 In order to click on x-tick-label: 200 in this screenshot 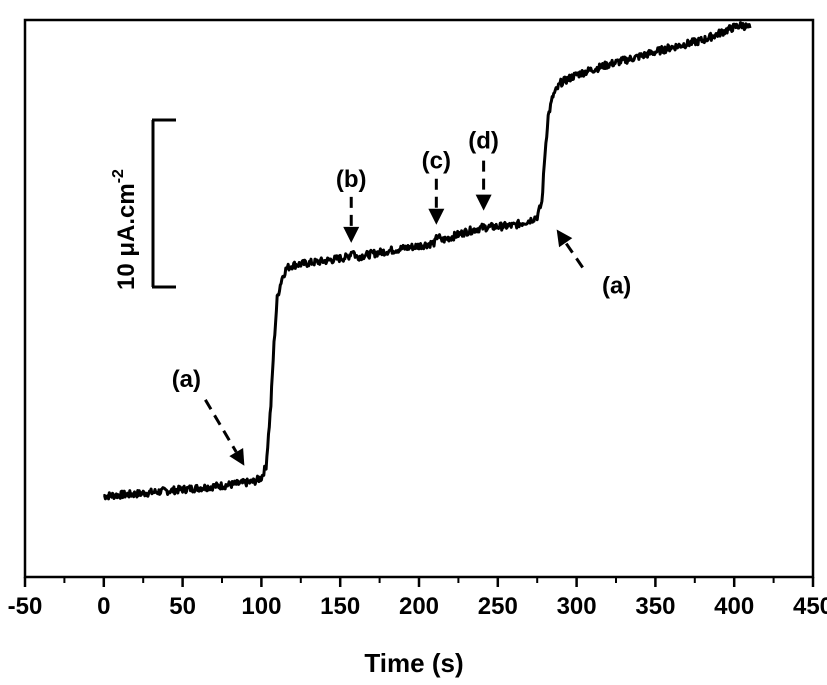, I will do `click(419, 606)`.